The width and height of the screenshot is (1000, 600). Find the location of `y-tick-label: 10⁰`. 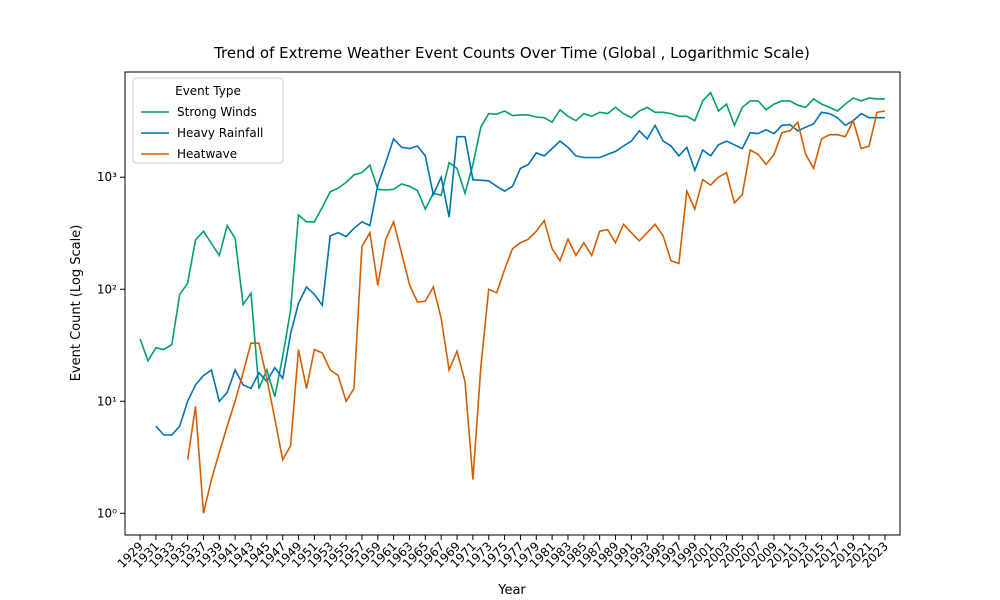

y-tick-label: 10⁰ is located at coordinates (107, 513).